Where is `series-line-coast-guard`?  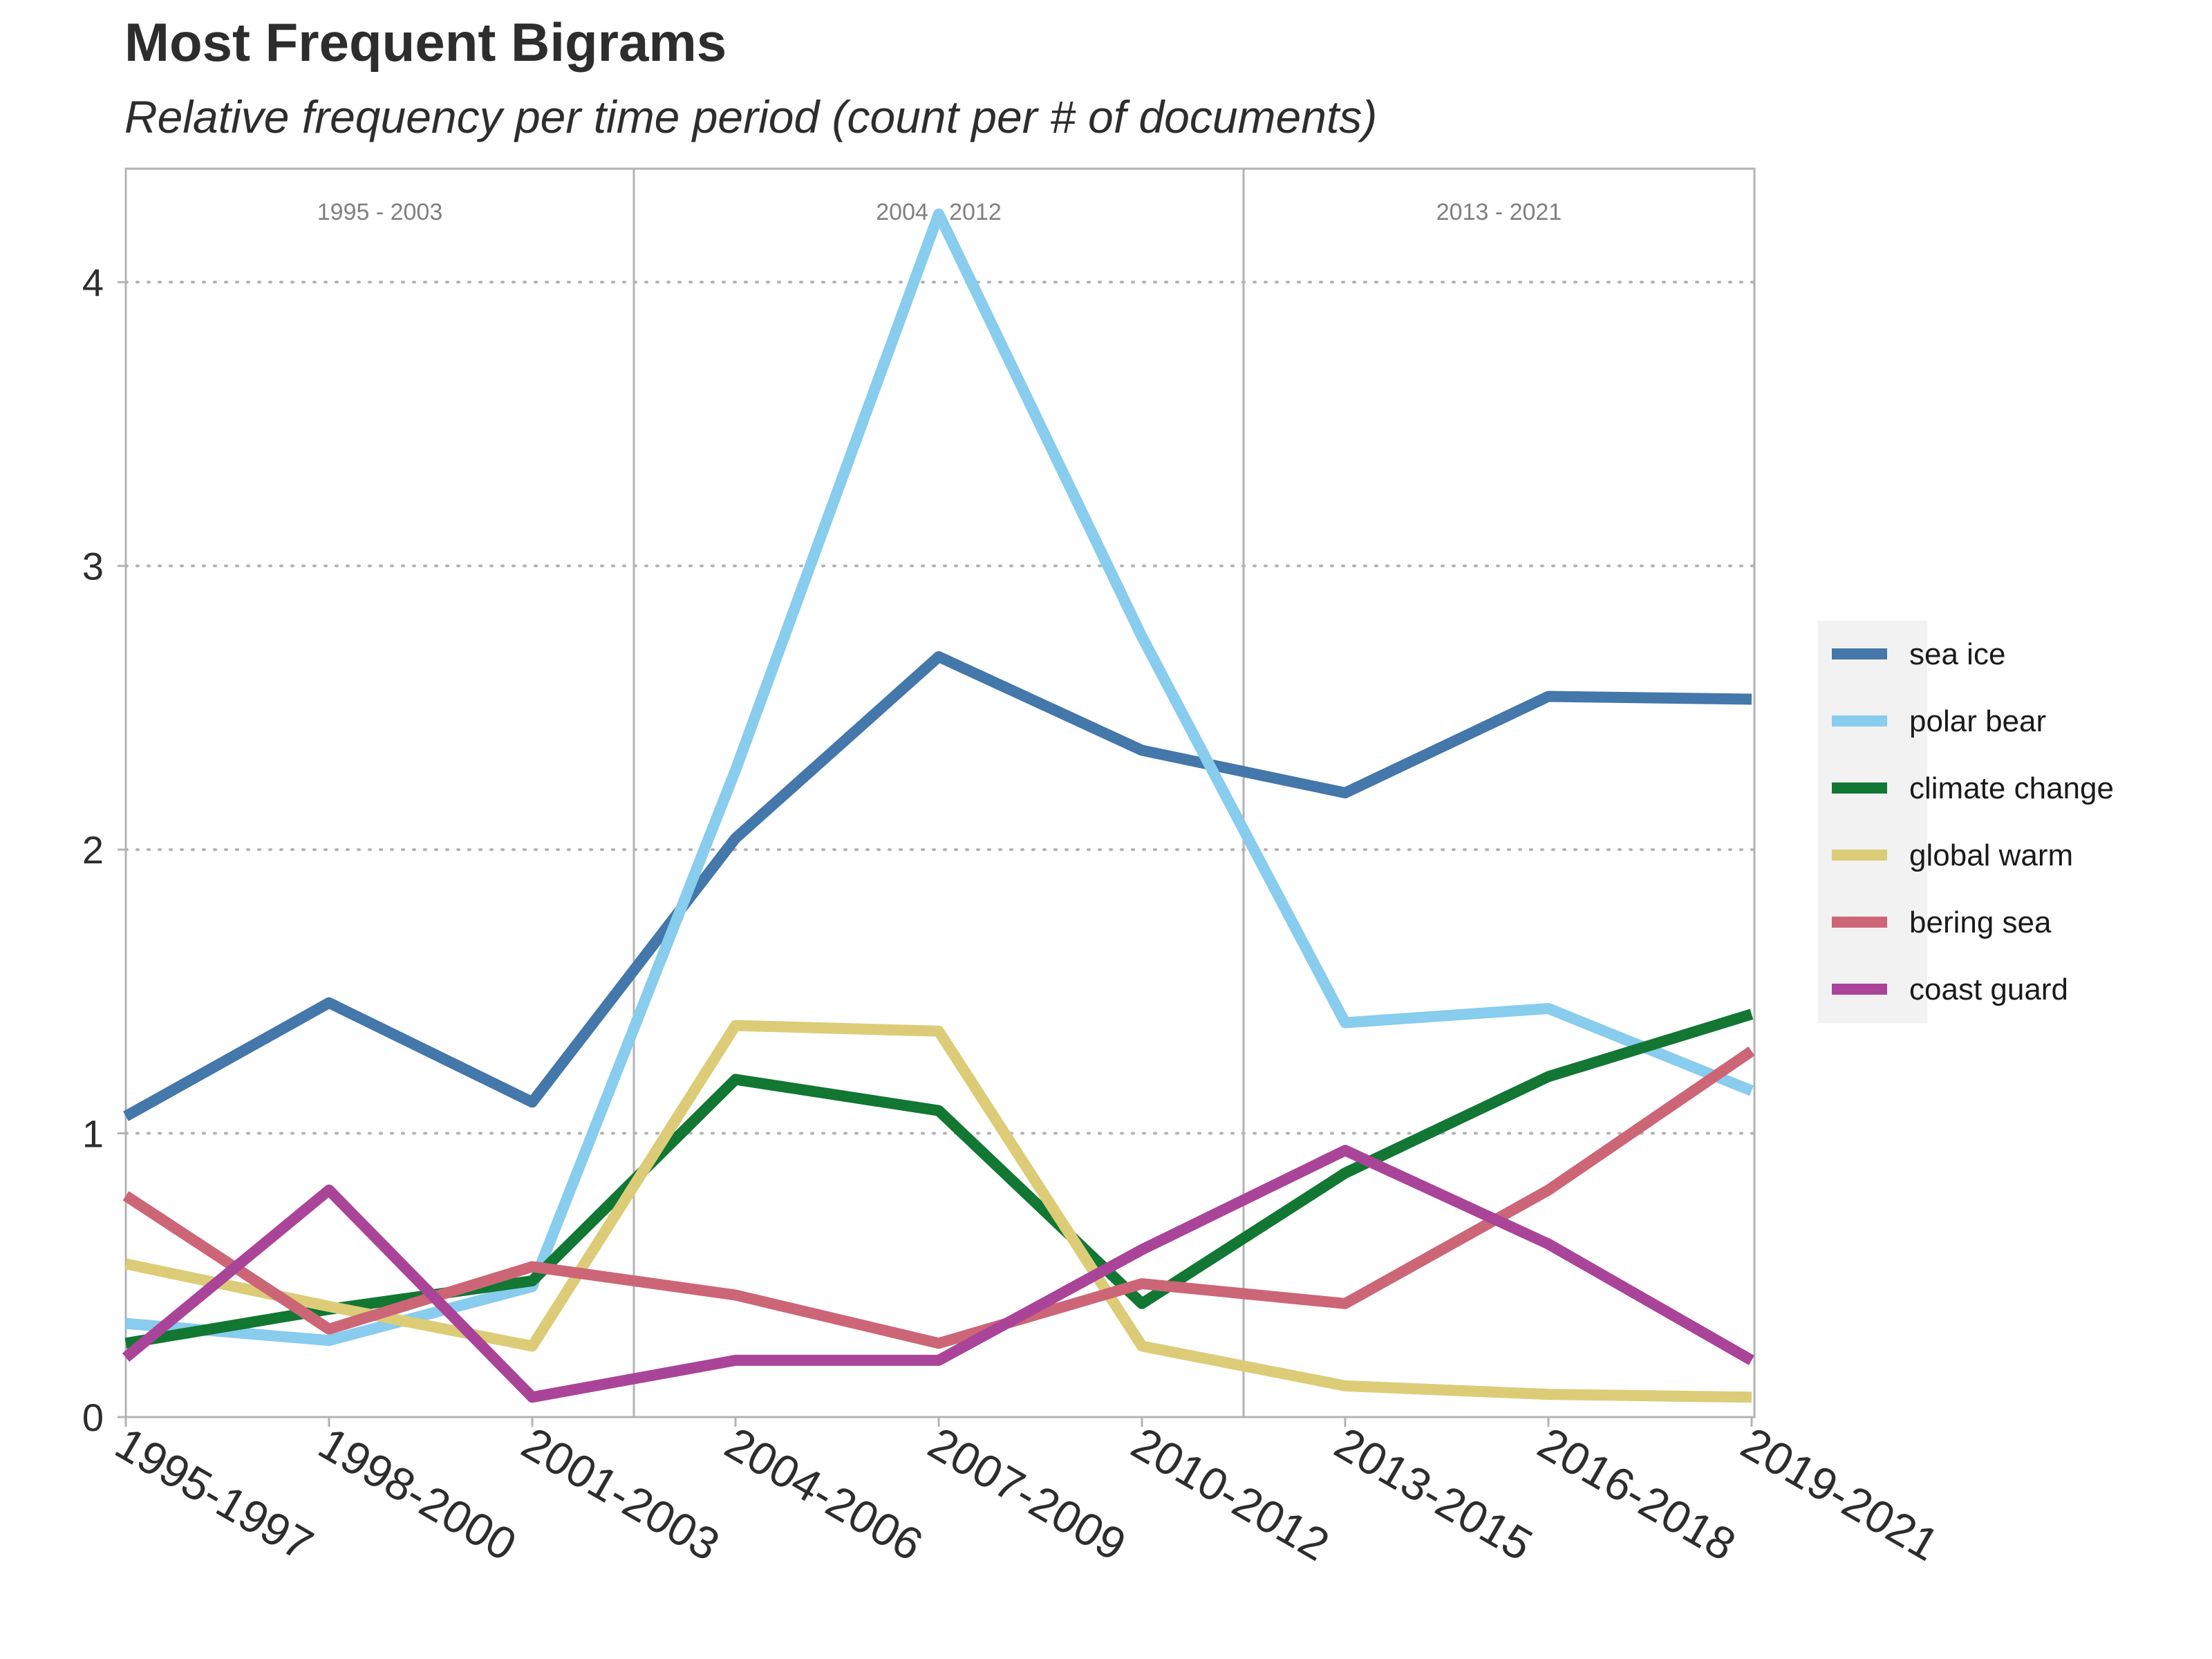 series-line-coast-guard is located at coordinates (938, 1274).